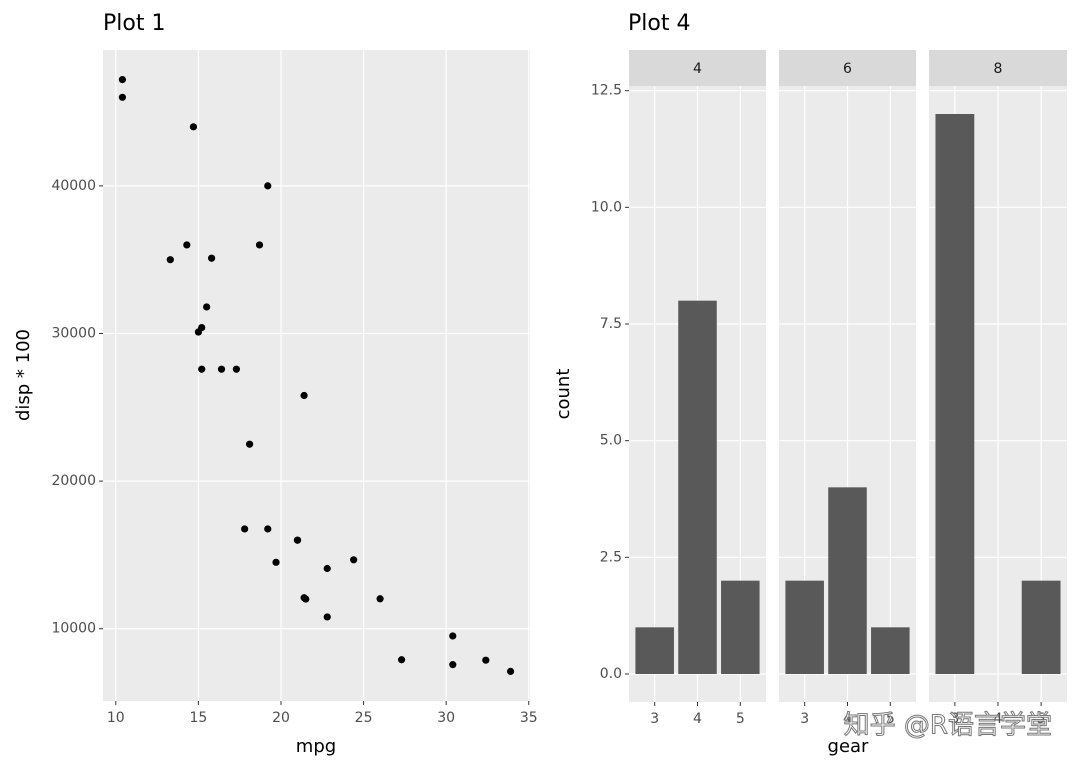  Describe the element at coordinates (316, 746) in the screenshot. I see `x-axis-label: mpg` at that location.